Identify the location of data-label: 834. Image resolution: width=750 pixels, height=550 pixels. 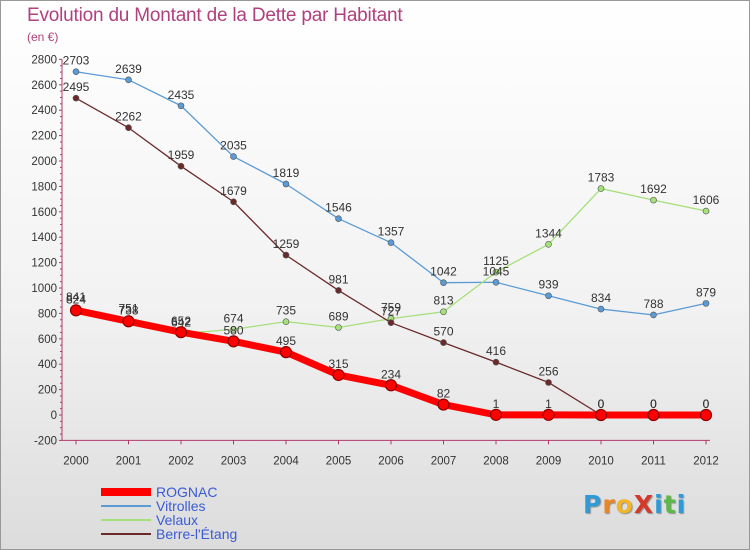
(601, 298).